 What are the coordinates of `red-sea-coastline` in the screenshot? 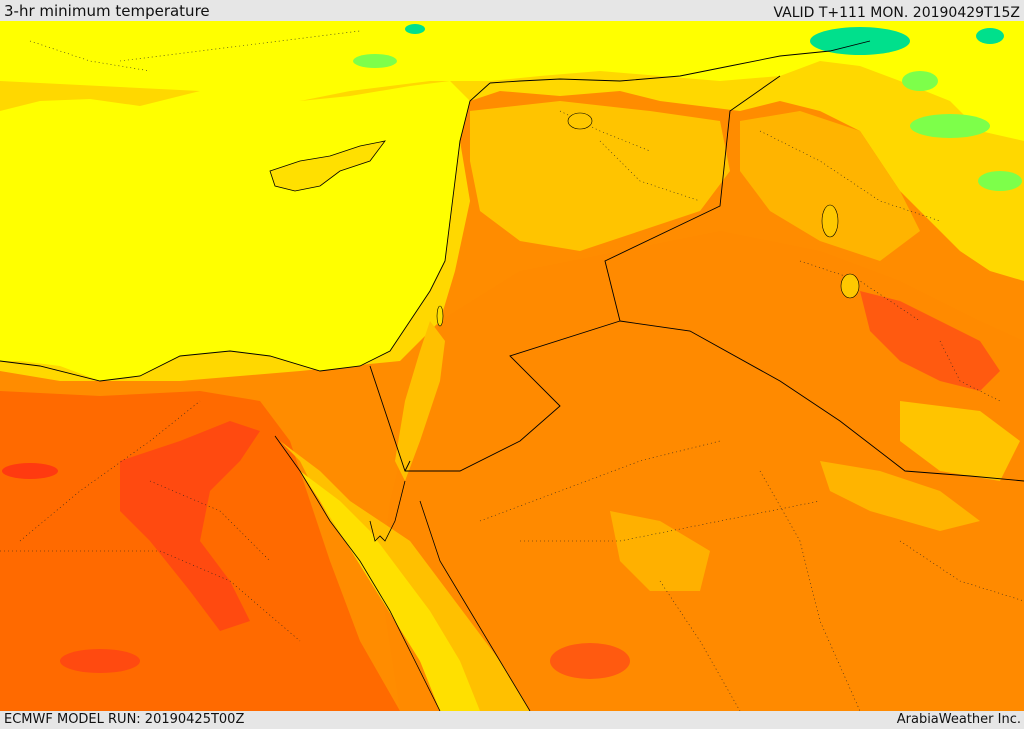 It's located at (402, 573).